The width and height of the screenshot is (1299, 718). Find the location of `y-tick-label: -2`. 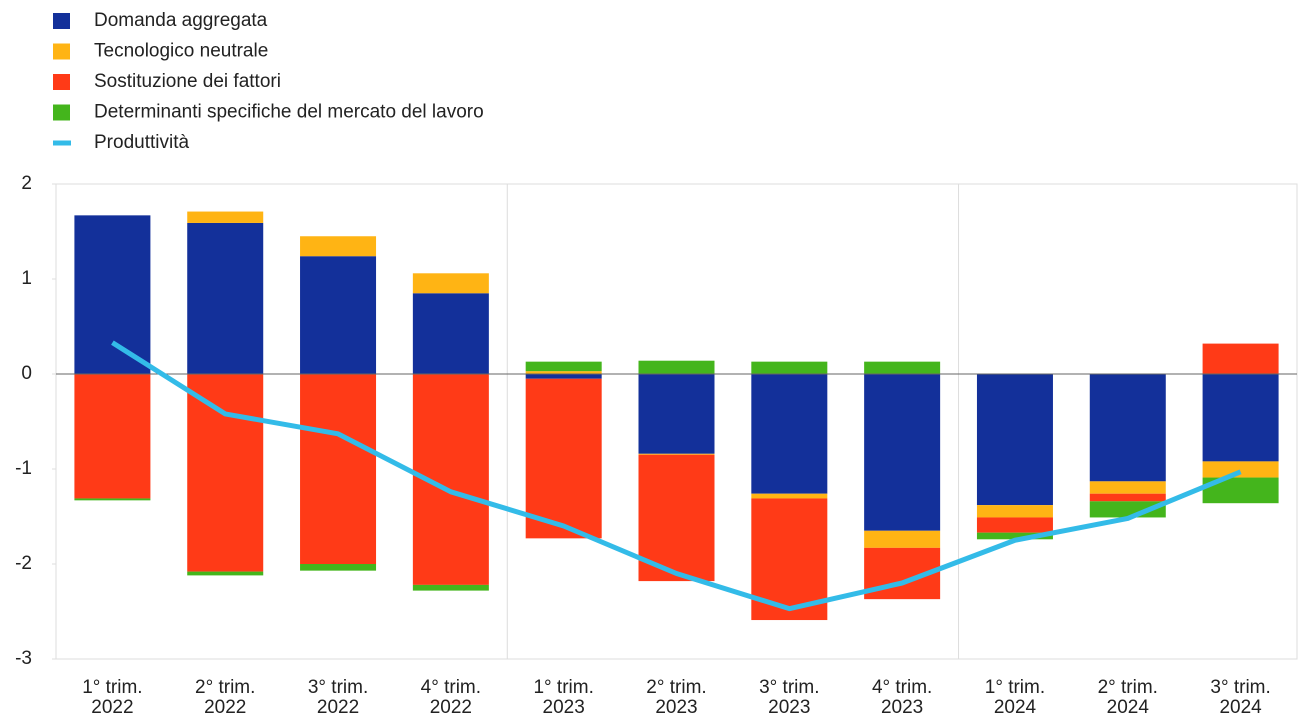

y-tick-label: -2 is located at coordinates (23, 563).